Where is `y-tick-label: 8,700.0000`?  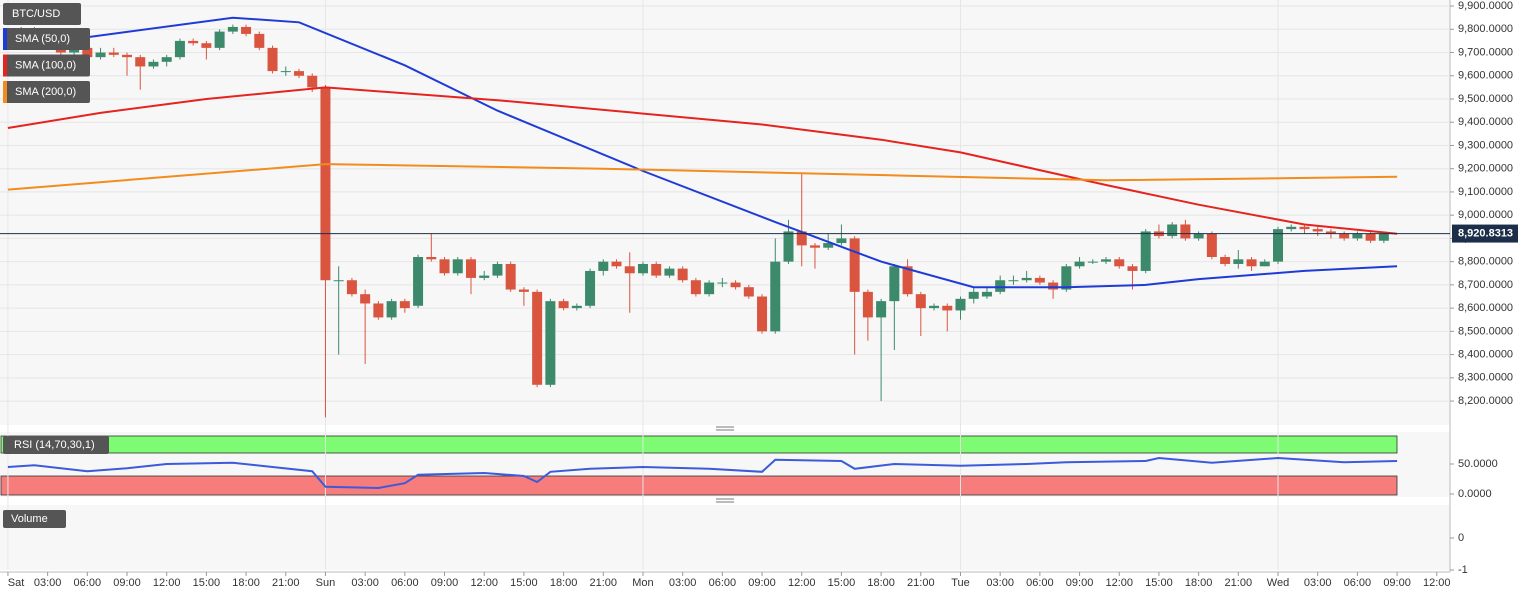
y-tick-label: 8,700.0000 is located at coordinates (1485, 285).